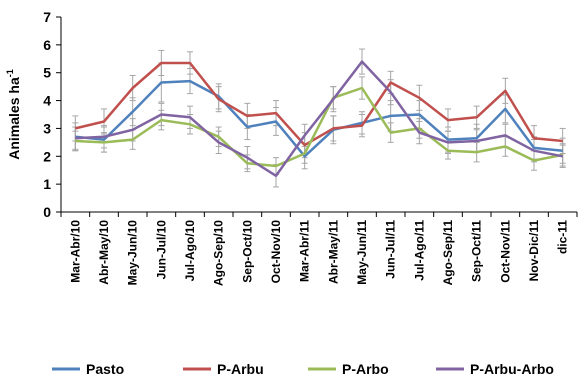  Describe the element at coordinates (365, 369) in the screenshot. I see `legend-label: P-Arbo` at that location.